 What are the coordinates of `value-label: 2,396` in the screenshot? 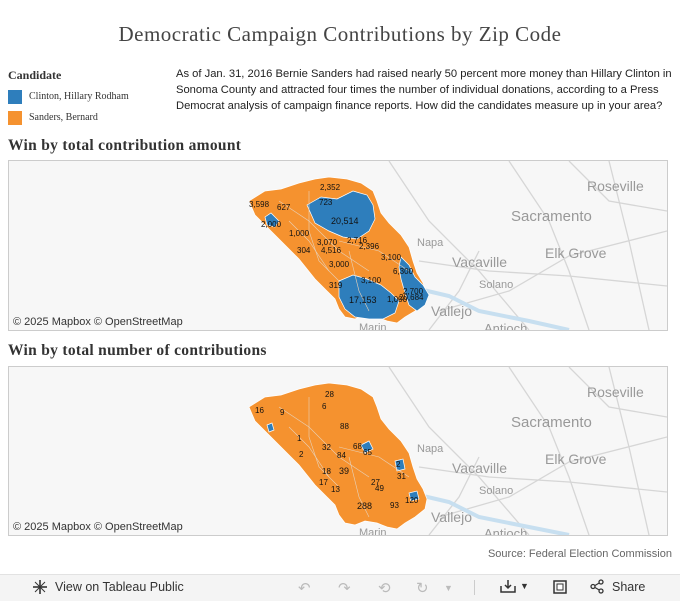 It's located at (369, 246).